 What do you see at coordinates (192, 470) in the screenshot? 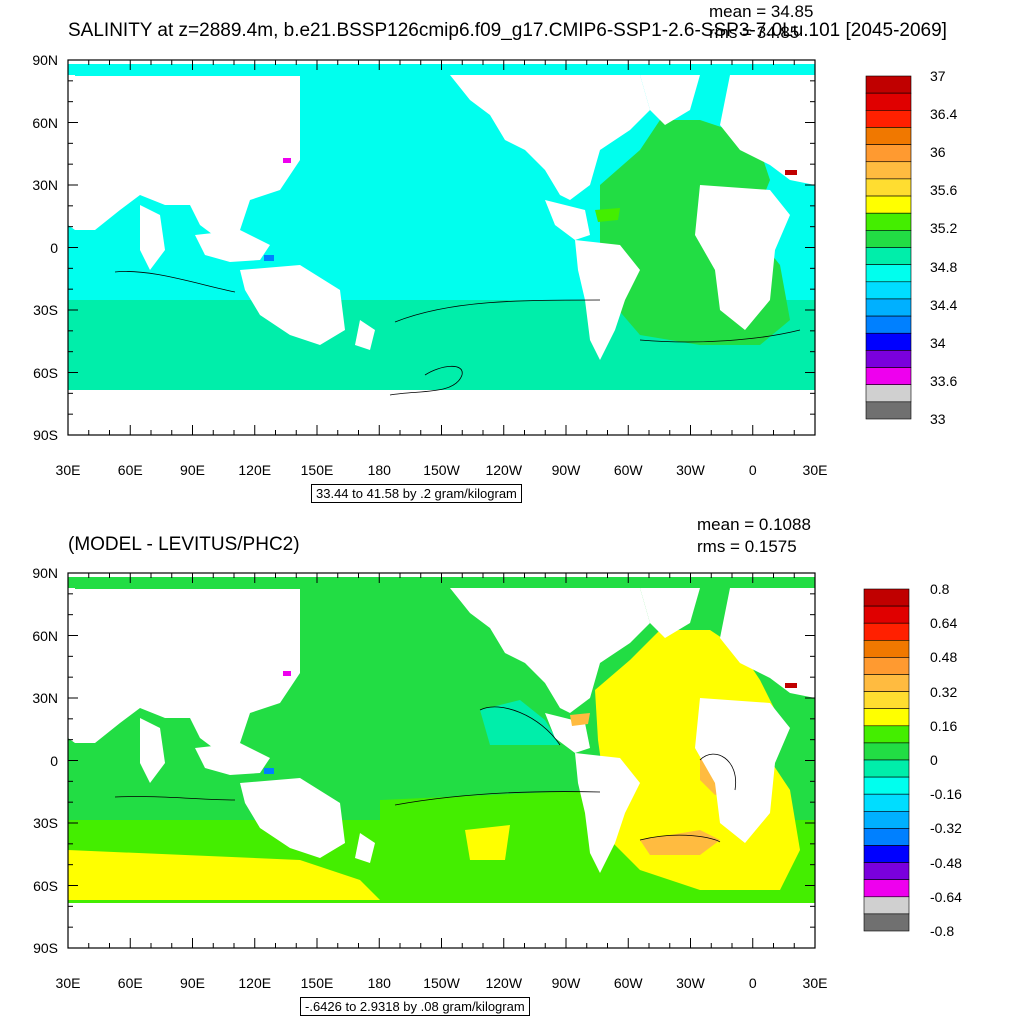
I see `x-tick-label: 90E` at bounding box center [192, 470].